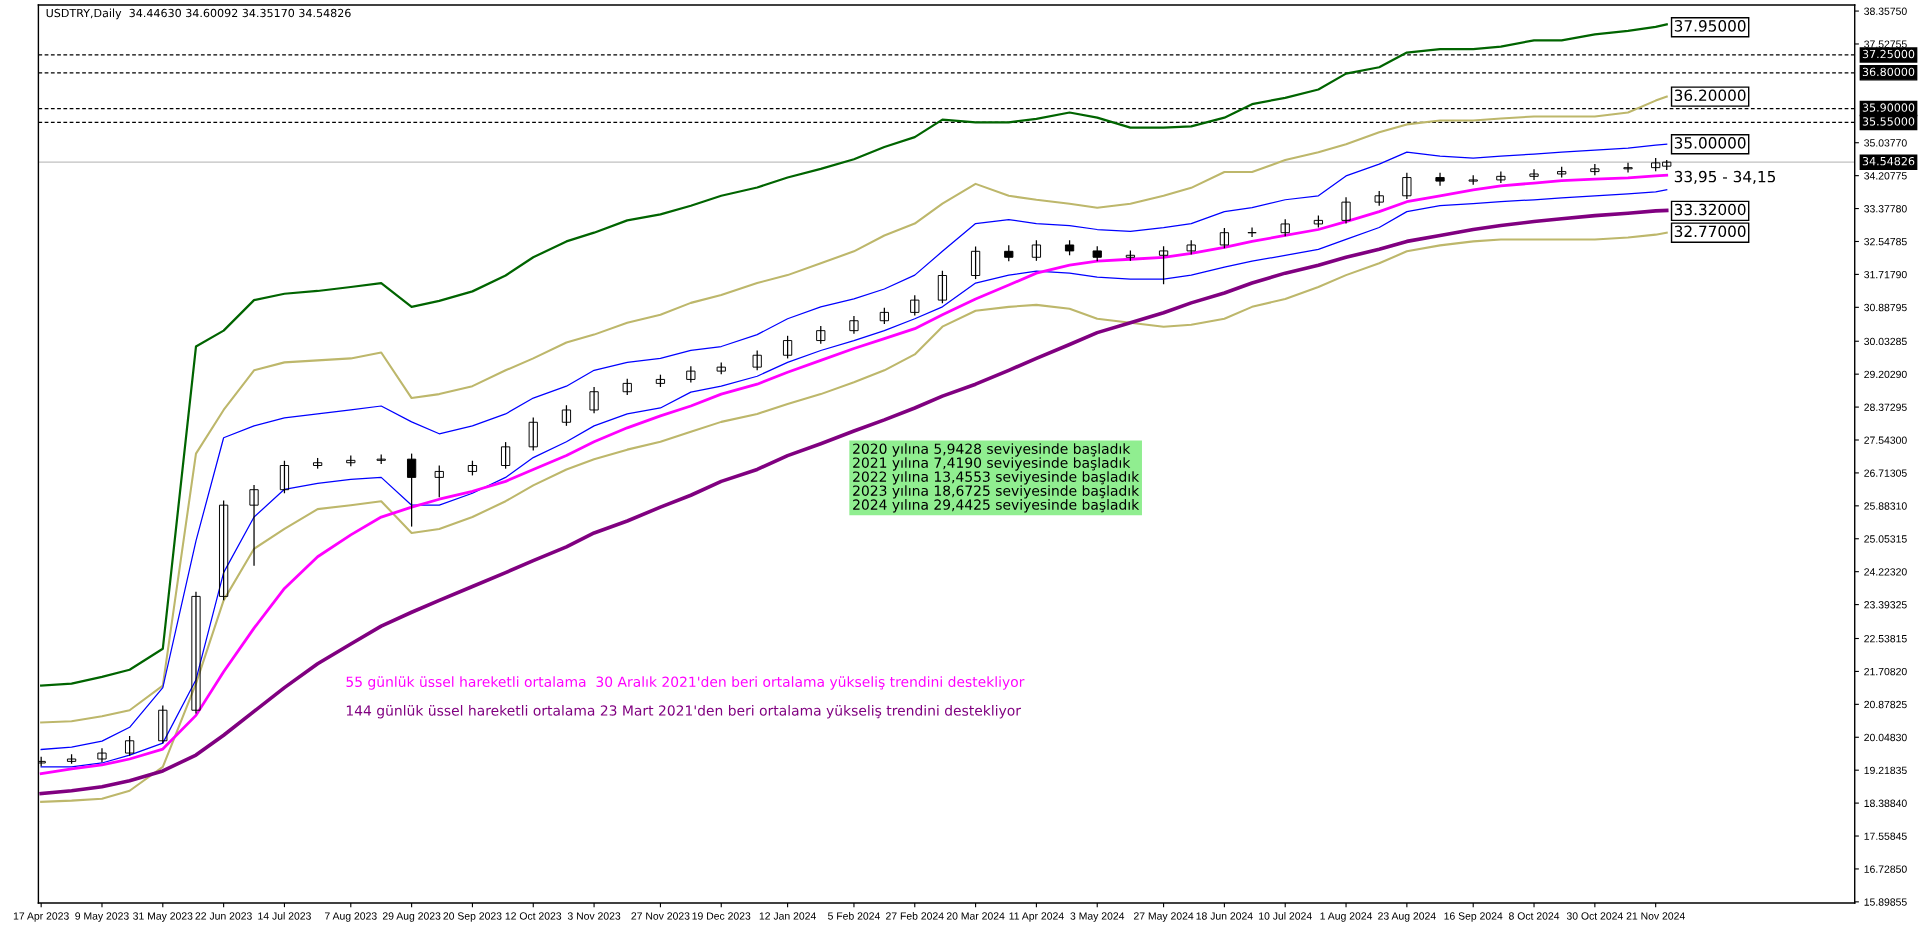  I want to click on y-tick-label: 20.04830, so click(1885, 737).